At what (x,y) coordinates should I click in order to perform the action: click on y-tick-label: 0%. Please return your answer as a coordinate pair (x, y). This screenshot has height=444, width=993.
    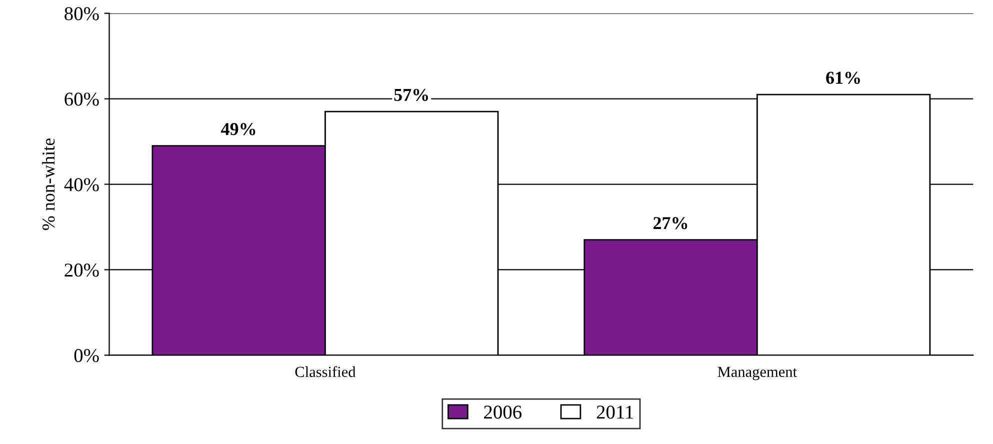
    Looking at the image, I should click on (86, 355).